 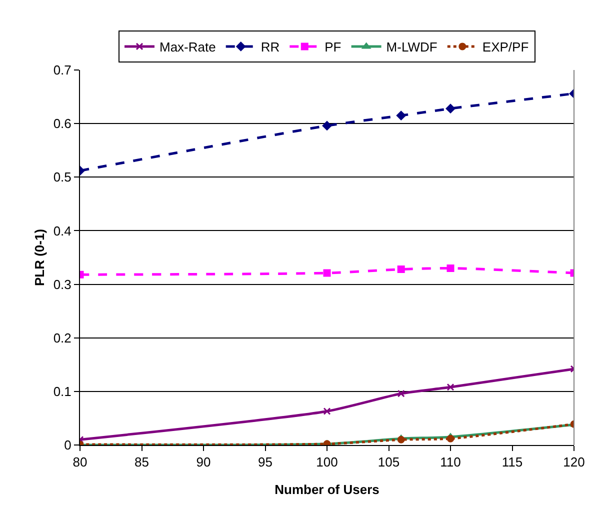 I want to click on legend-label: M-LWDF, so click(x=412, y=47).